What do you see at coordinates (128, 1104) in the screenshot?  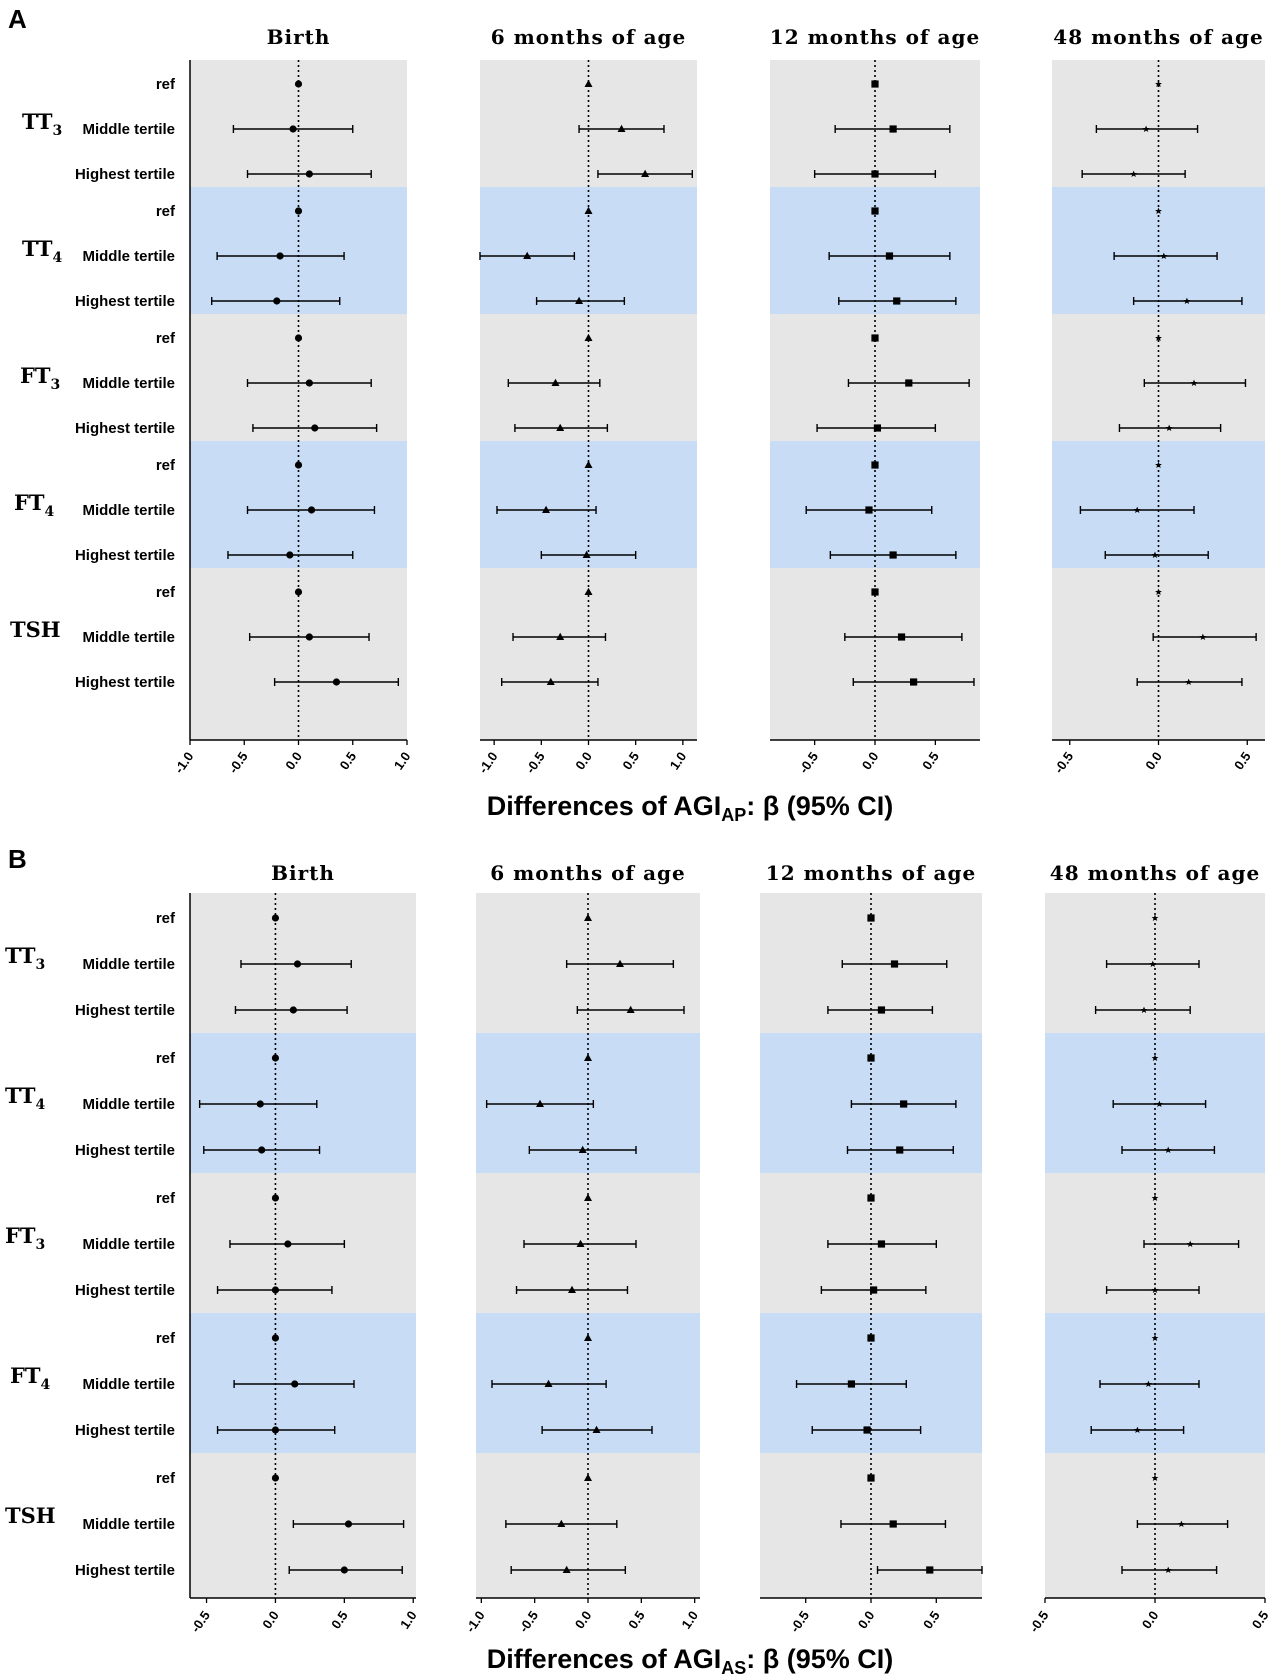 I see `panel-b-row-label-1-1: Middle tertile` at bounding box center [128, 1104].